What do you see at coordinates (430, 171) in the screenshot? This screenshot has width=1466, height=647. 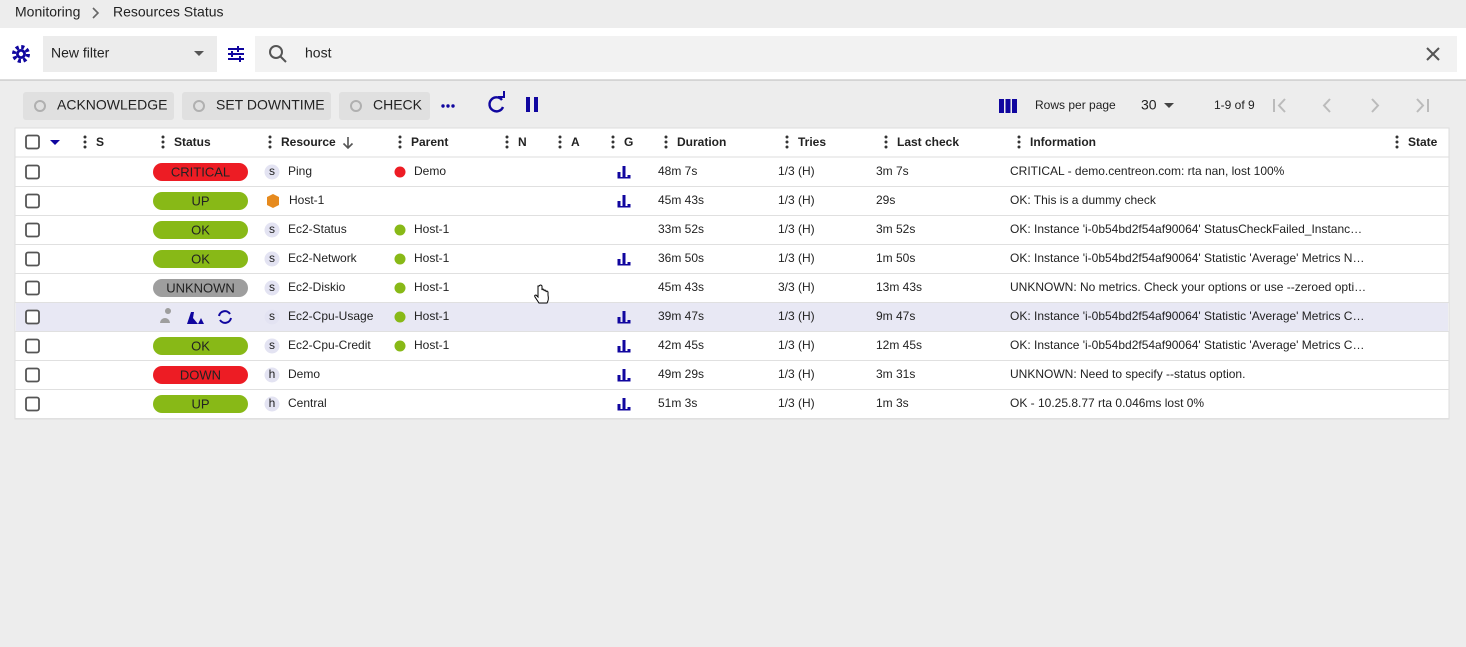 I see `parent-name: Demo` at bounding box center [430, 171].